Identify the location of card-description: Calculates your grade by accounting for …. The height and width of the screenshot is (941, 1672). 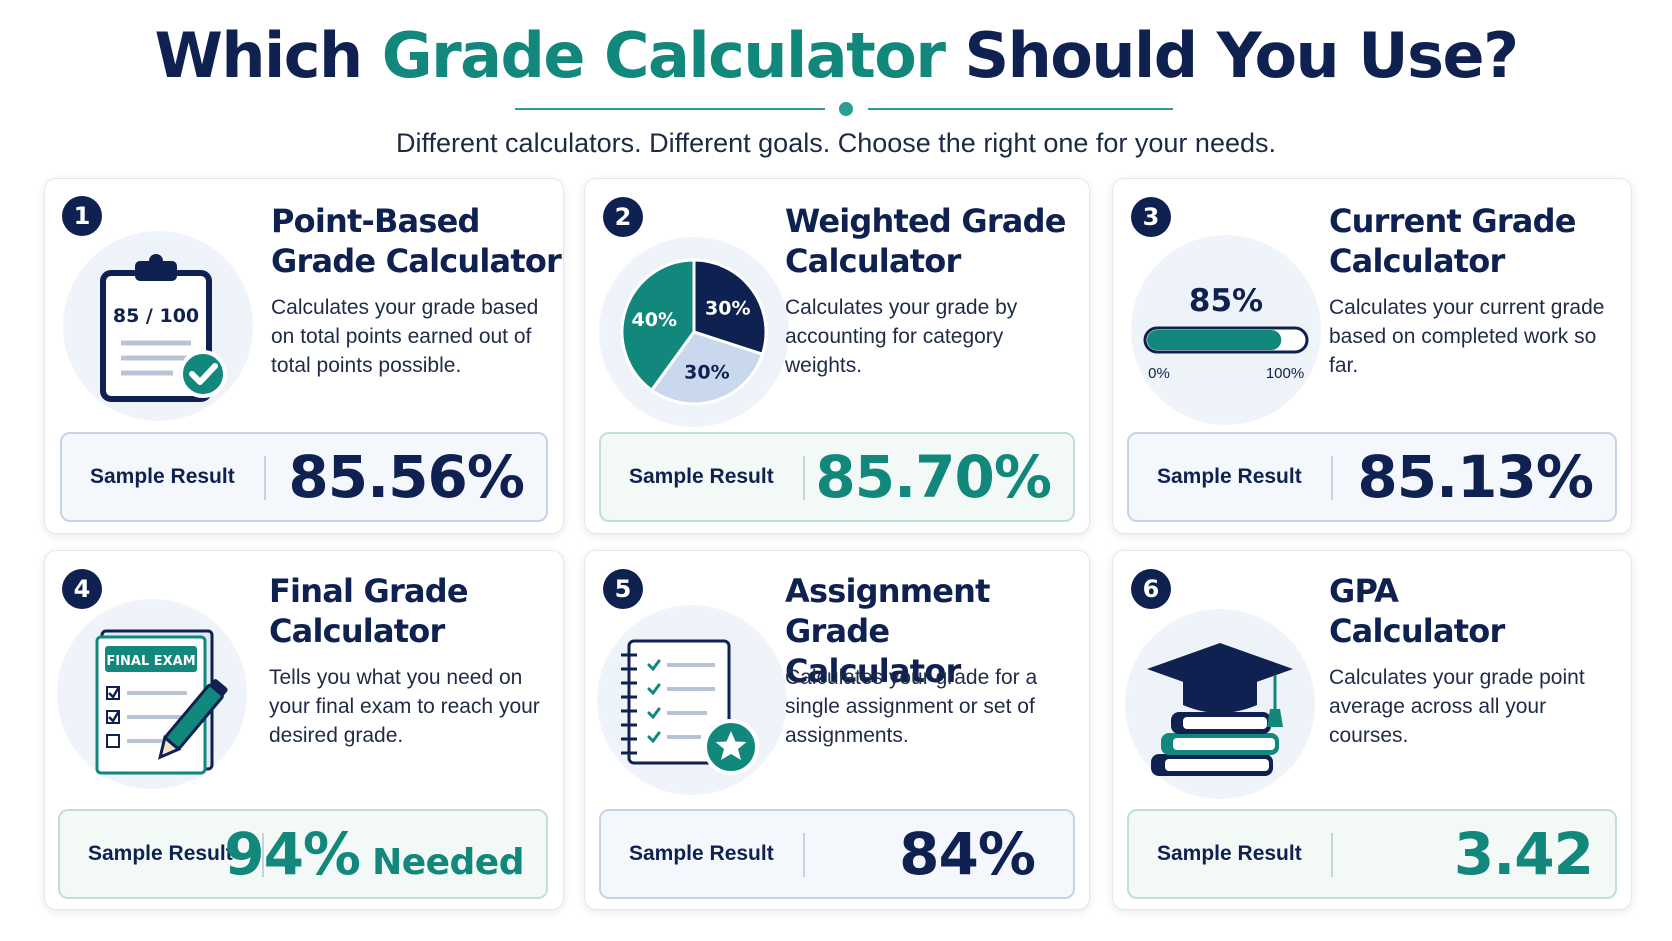
(901, 336).